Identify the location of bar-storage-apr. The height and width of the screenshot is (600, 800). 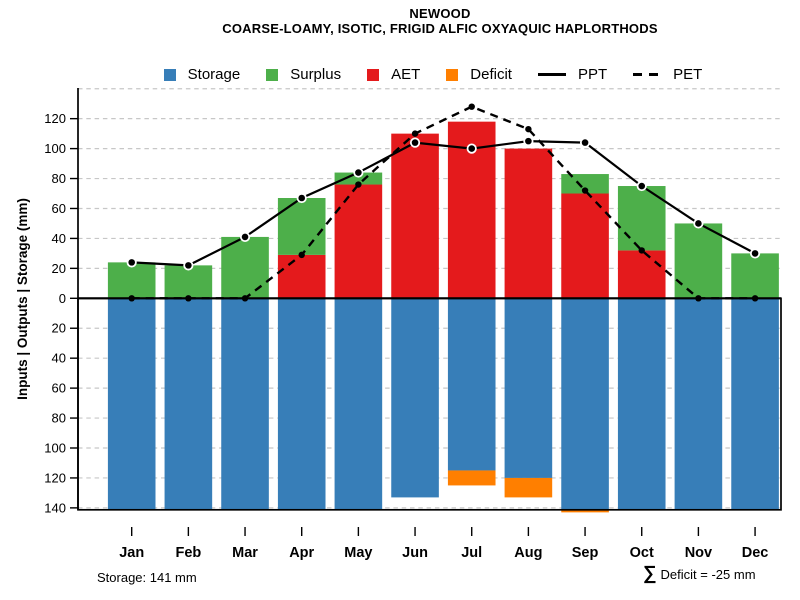
(301, 404).